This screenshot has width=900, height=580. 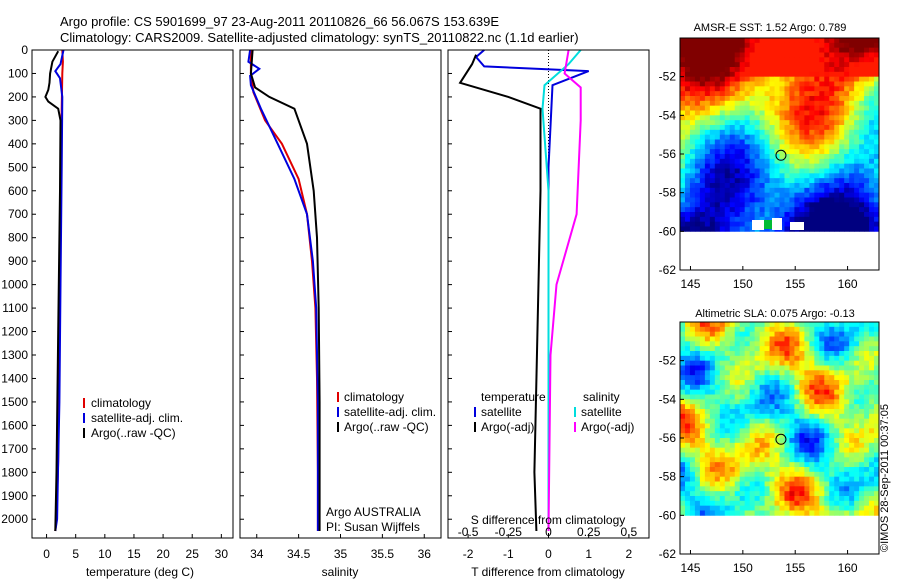 What do you see at coordinates (18, 144) in the screenshot?
I see `y-tick-label: 400` at bounding box center [18, 144].